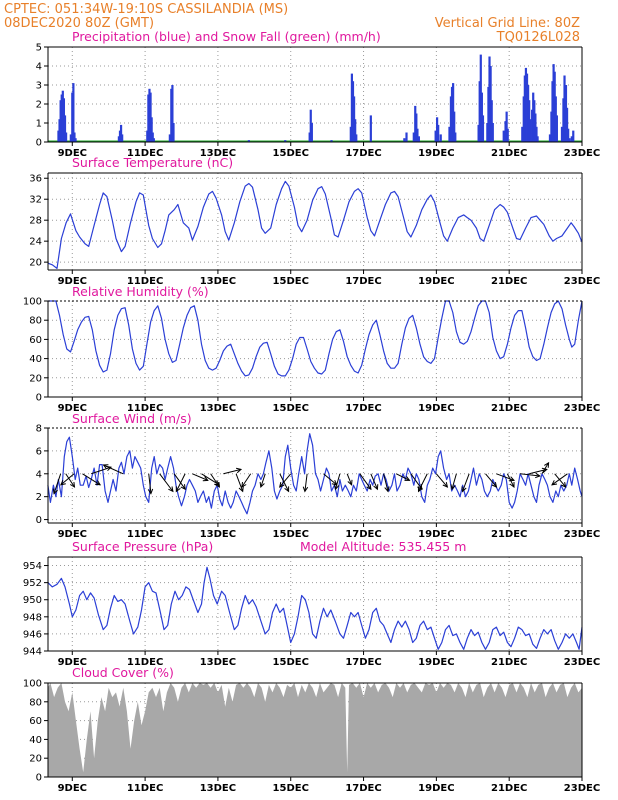  What do you see at coordinates (145, 153) in the screenshot?
I see `precip-xtick-label-1: 11DEC` at bounding box center [145, 153].